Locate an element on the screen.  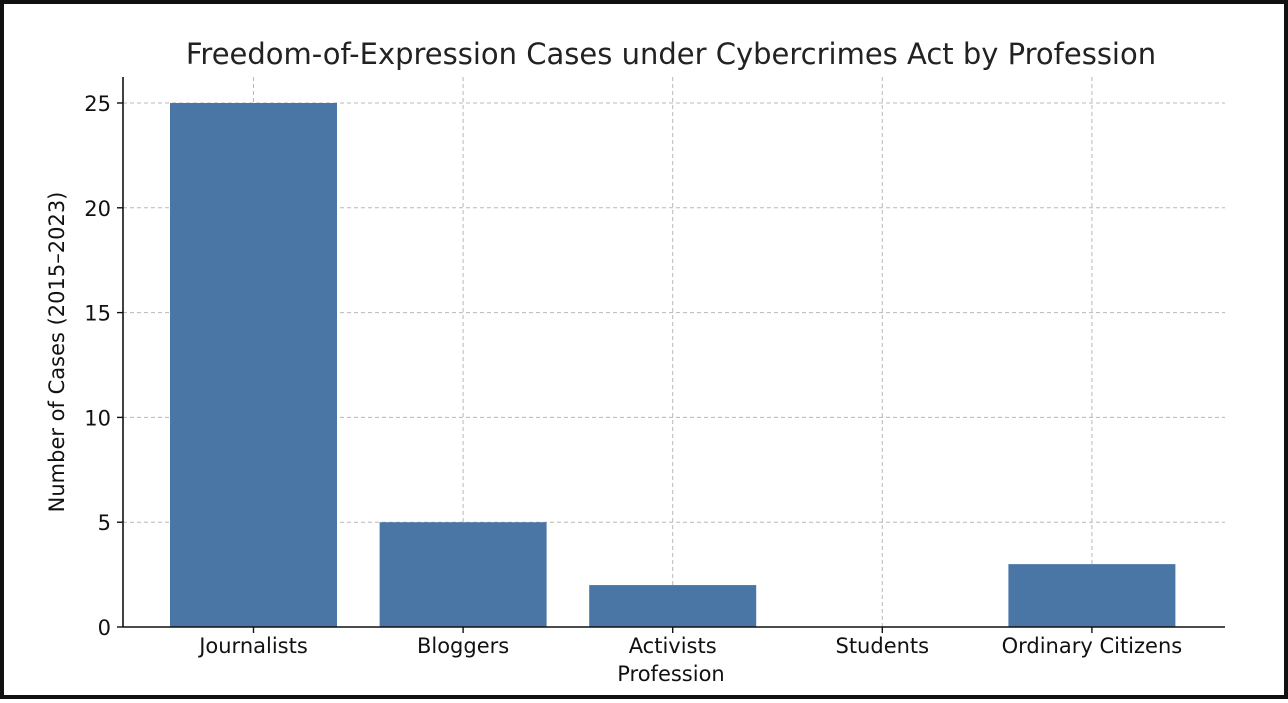
y-ticks: 0 5 10 15 20 25 is located at coordinates (103, 366).